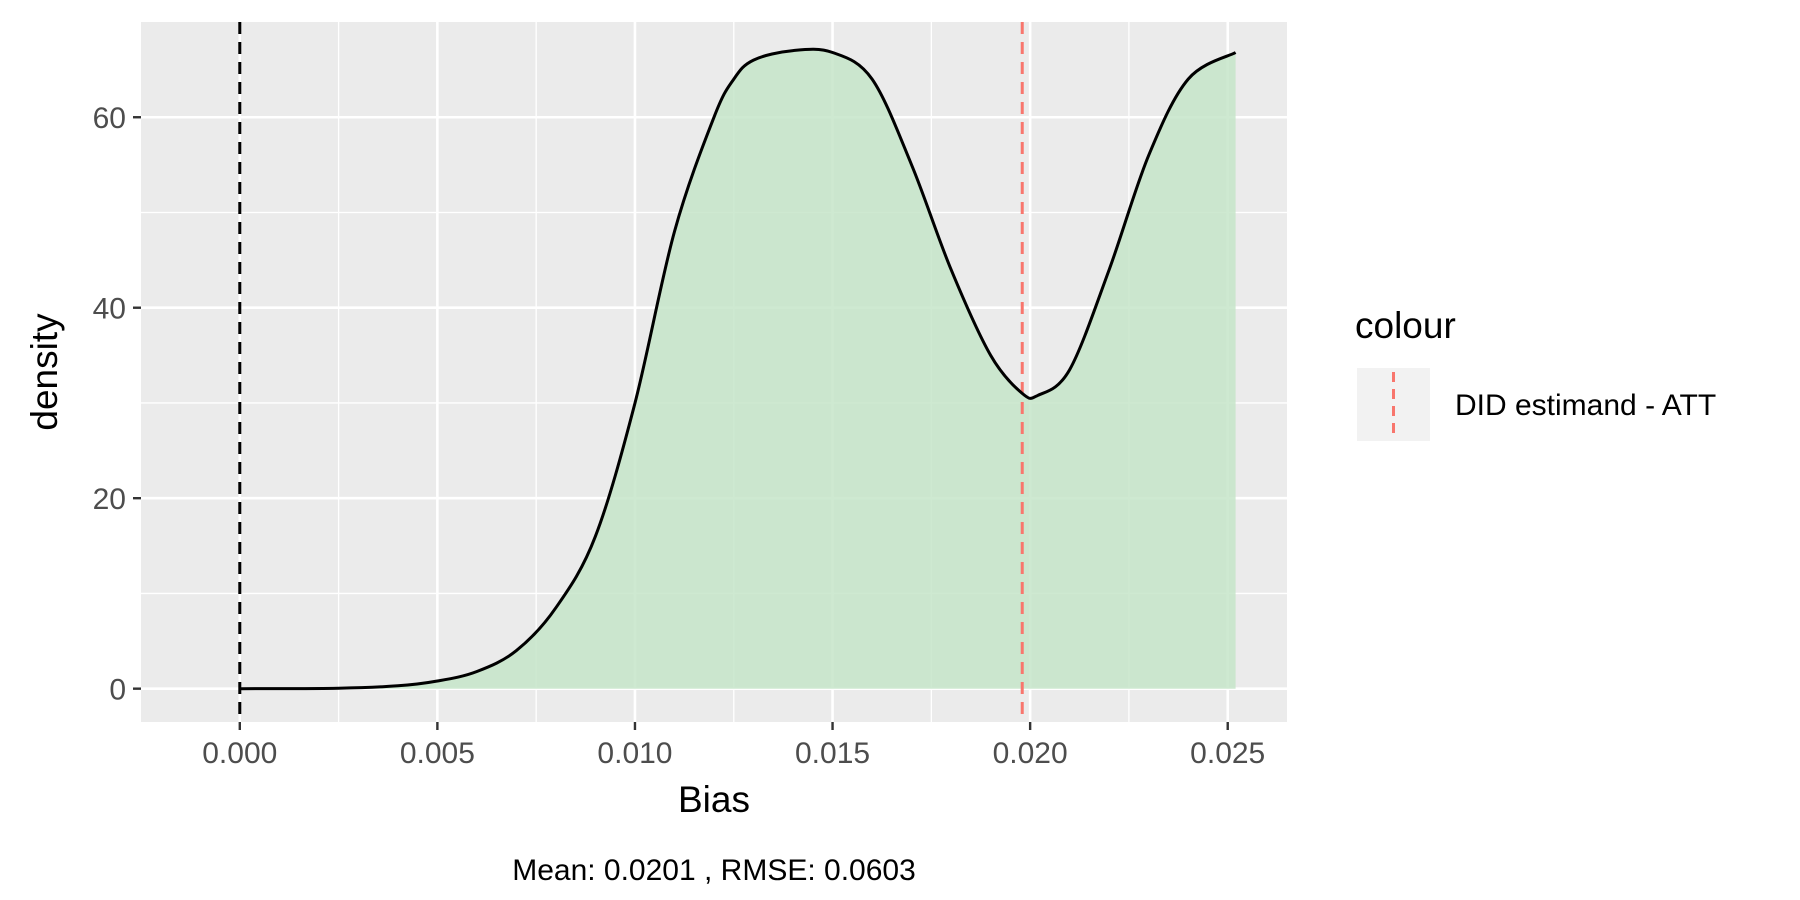 The image size is (1800, 900). I want to click on x-tick-label: 0.020, so click(1030, 753).